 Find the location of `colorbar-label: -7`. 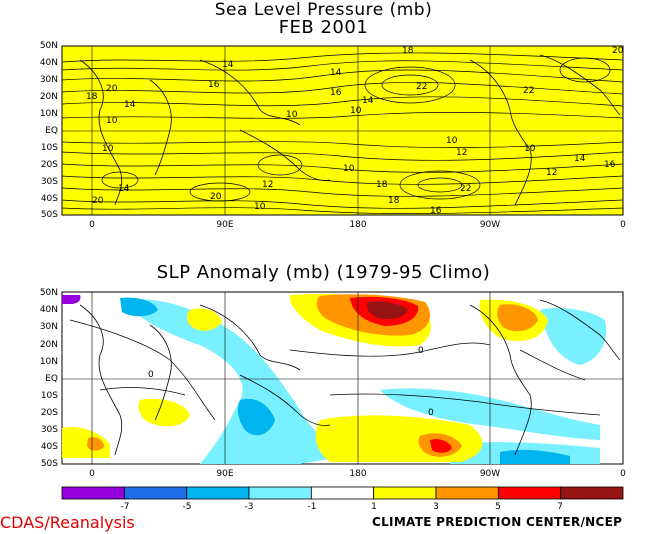

colorbar-label: -7 is located at coordinates (125, 507).